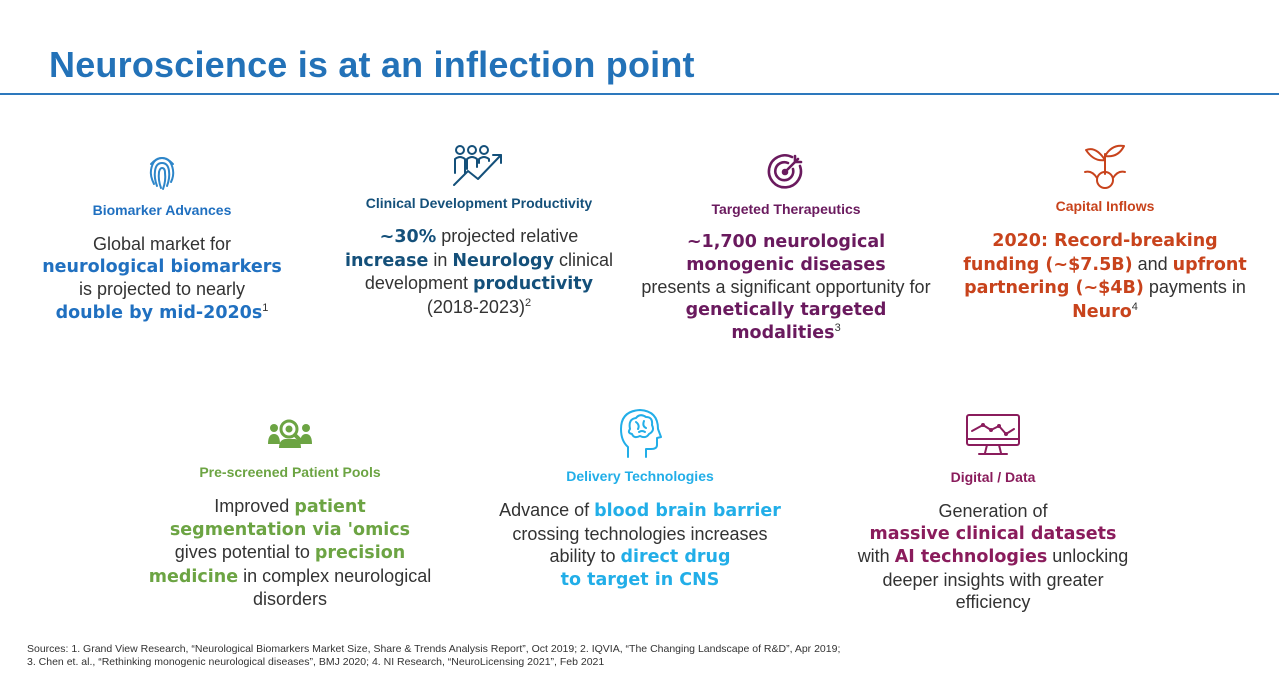  I want to click on body-line: Global market for, so click(162, 244).